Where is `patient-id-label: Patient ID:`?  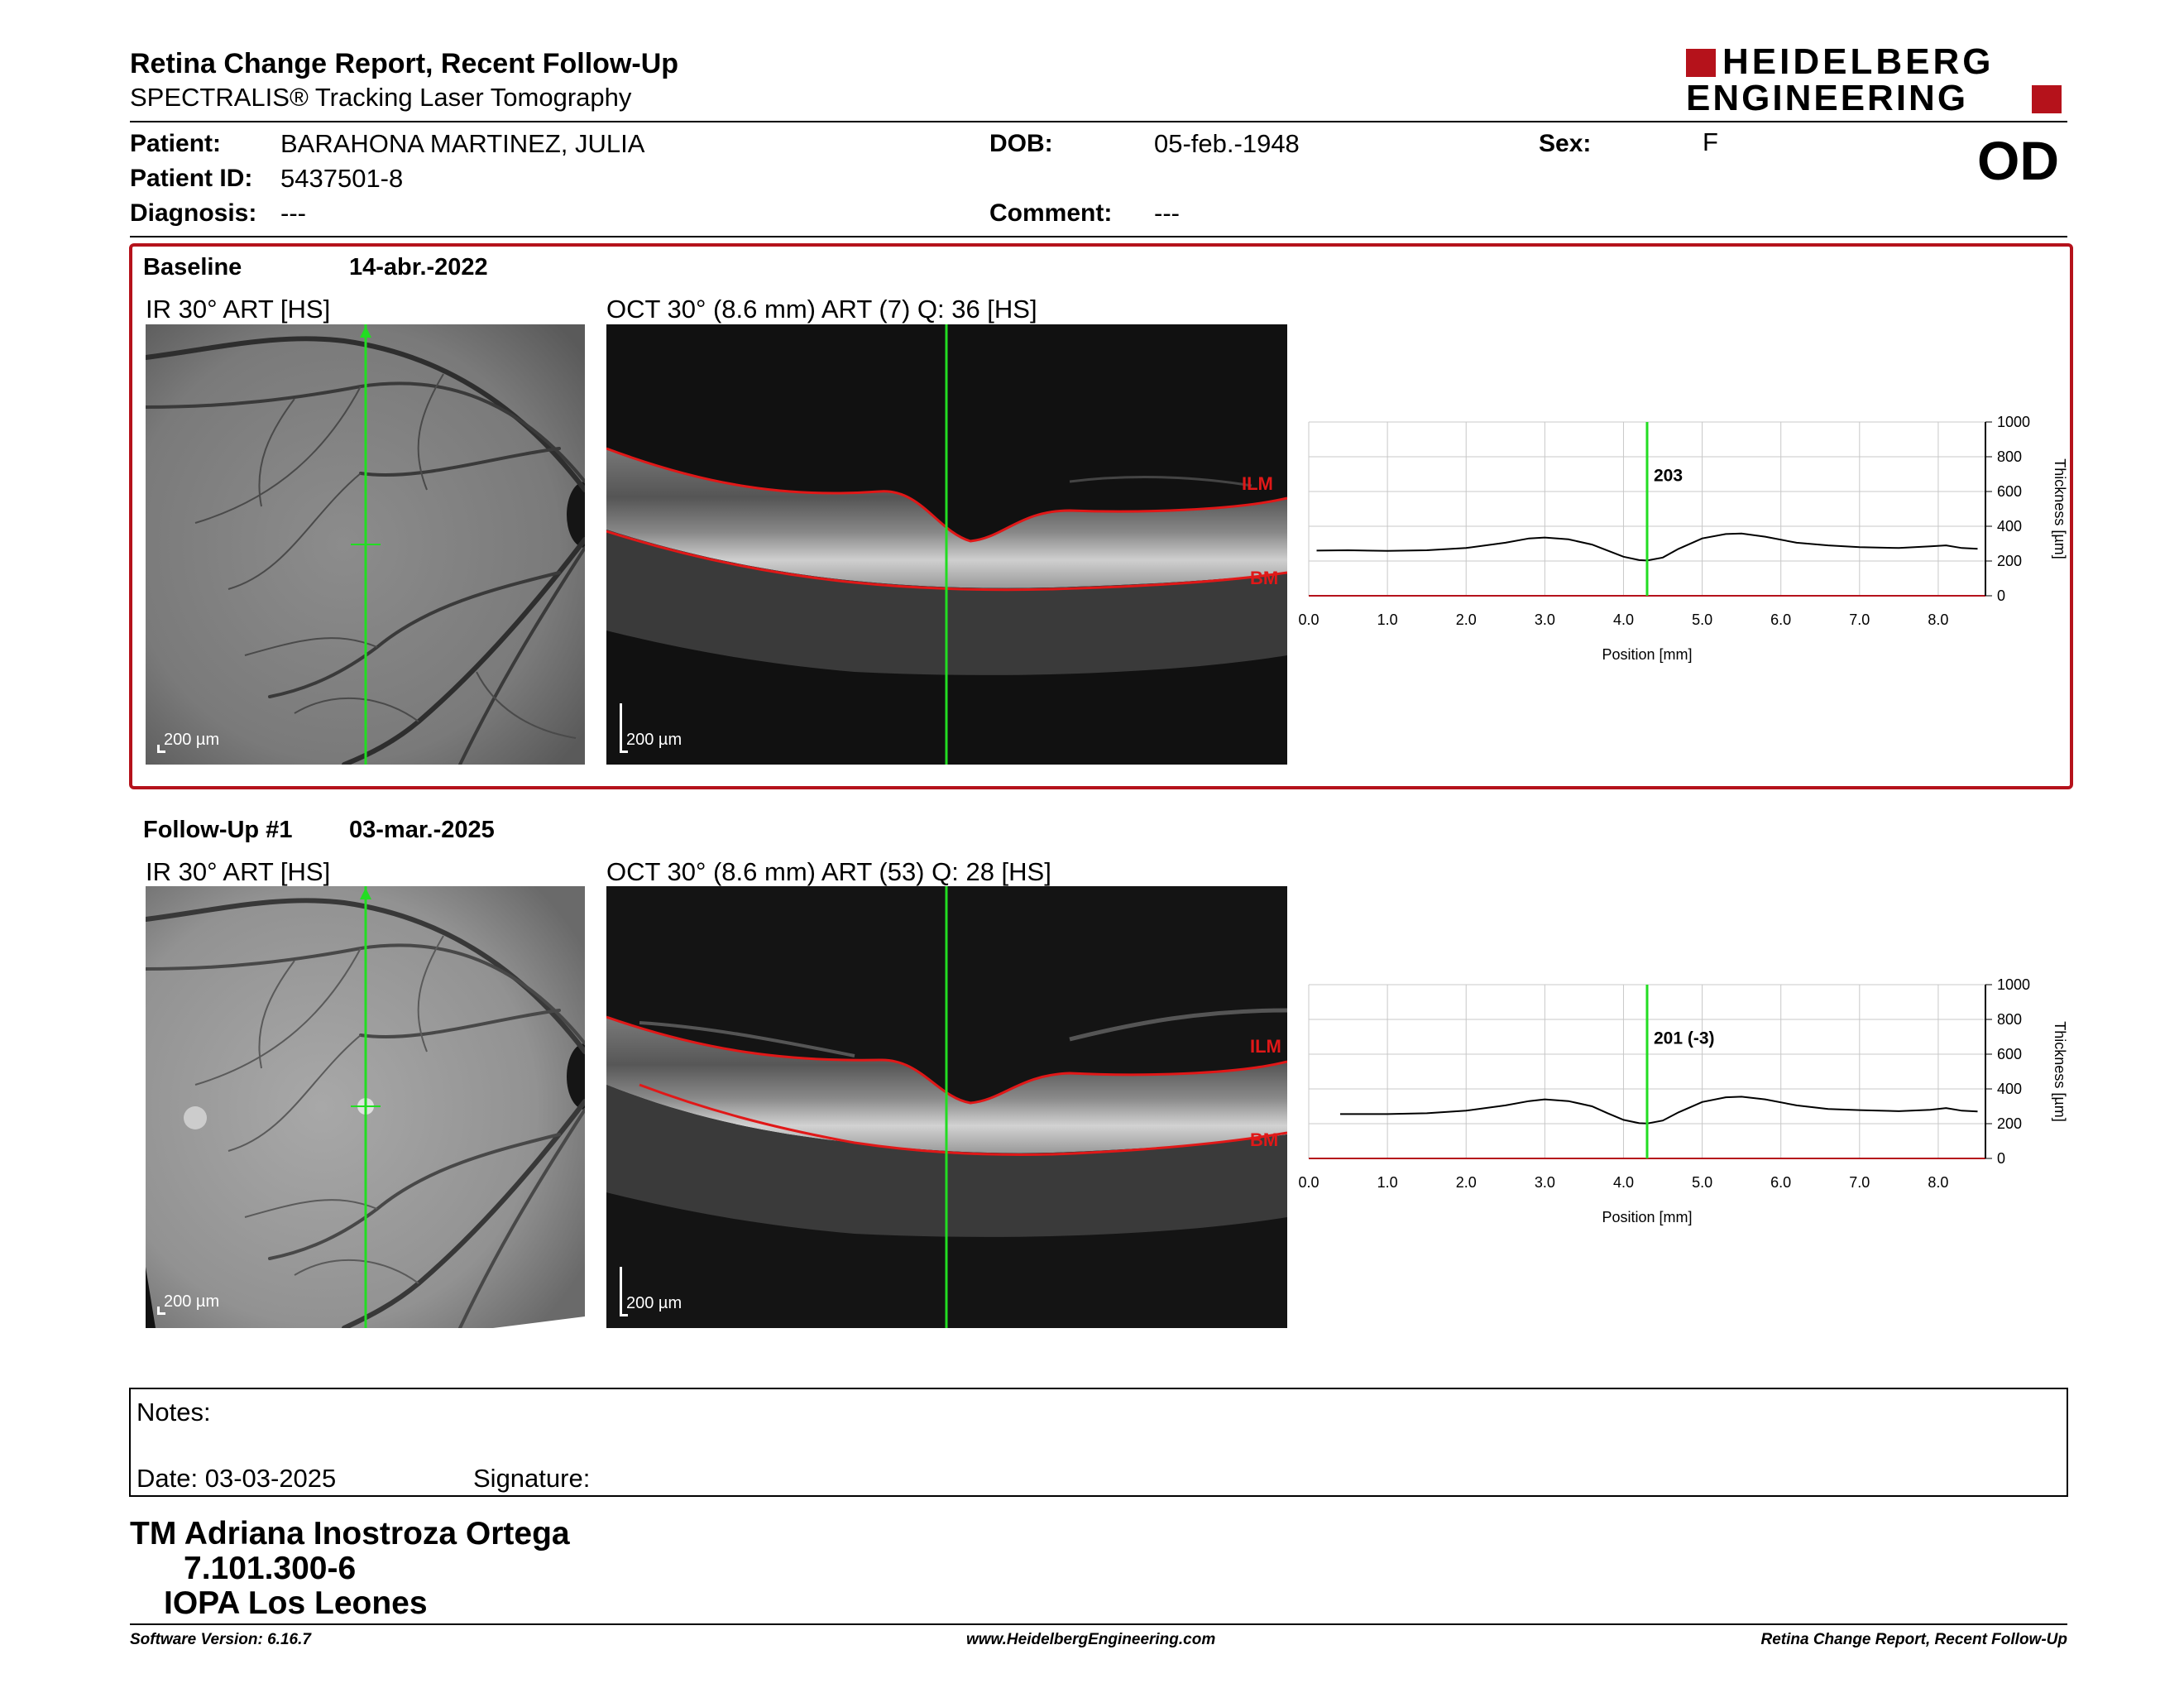
patient-id-label: Patient ID: is located at coordinates (191, 178).